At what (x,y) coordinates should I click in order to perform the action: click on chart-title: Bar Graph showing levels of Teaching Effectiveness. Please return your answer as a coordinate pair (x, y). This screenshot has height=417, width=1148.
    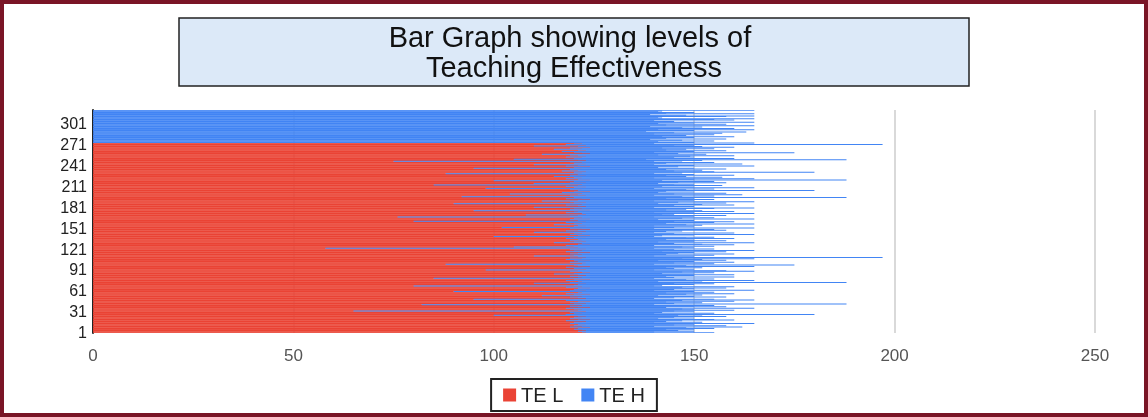
    Looking at the image, I should click on (574, 52).